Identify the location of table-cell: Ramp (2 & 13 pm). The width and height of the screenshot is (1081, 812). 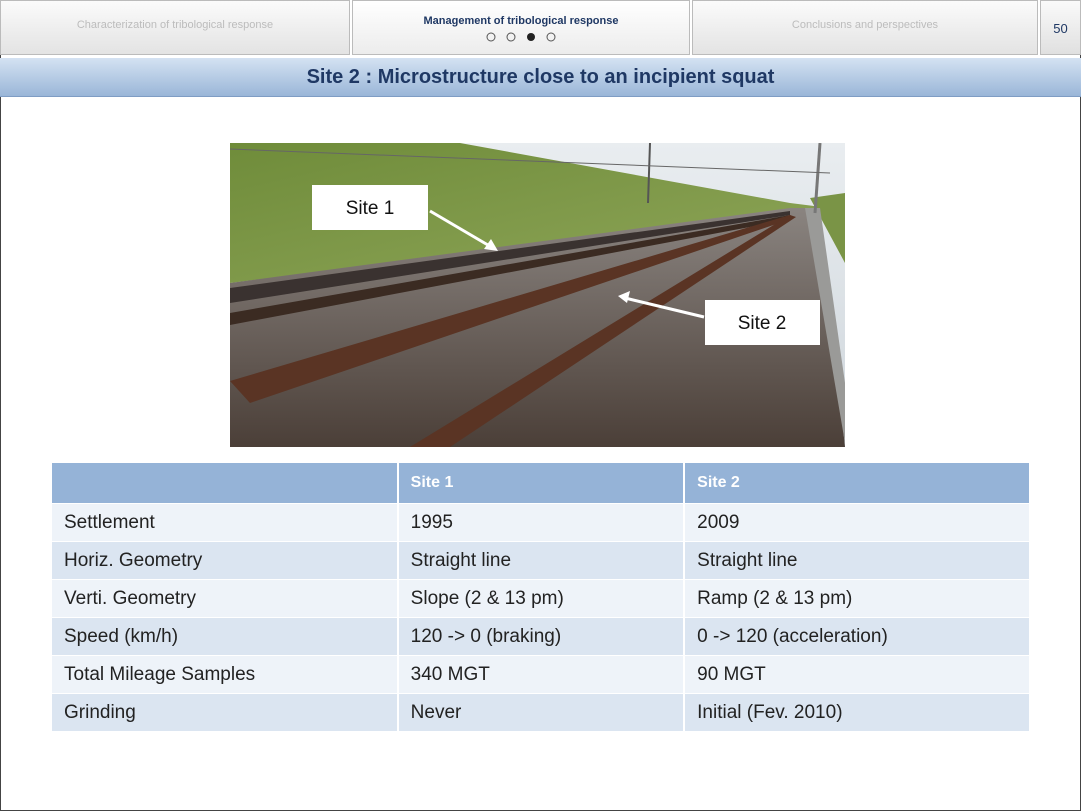
(856, 598).